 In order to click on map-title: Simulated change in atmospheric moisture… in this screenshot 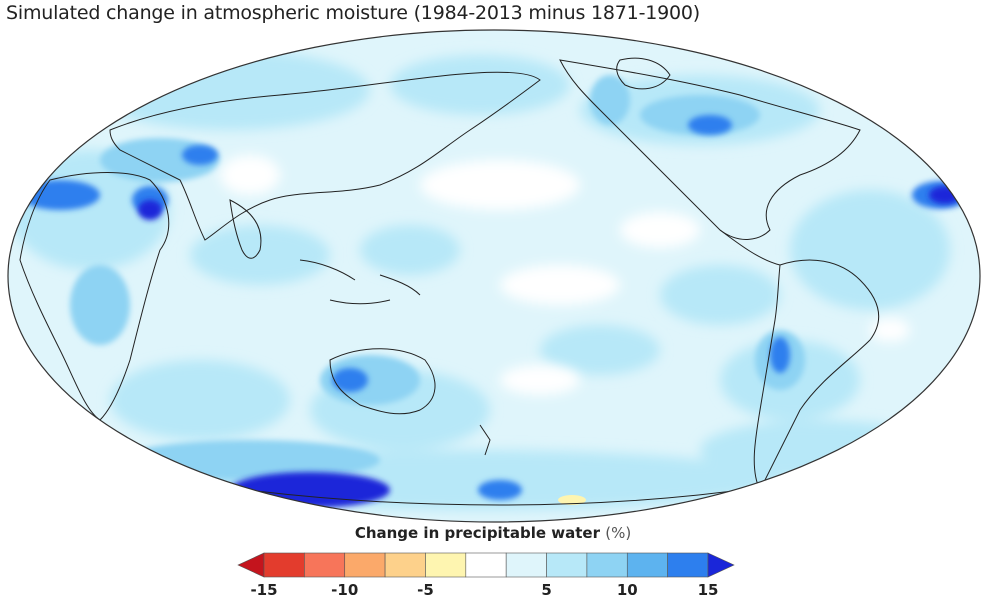, I will do `click(353, 13)`.